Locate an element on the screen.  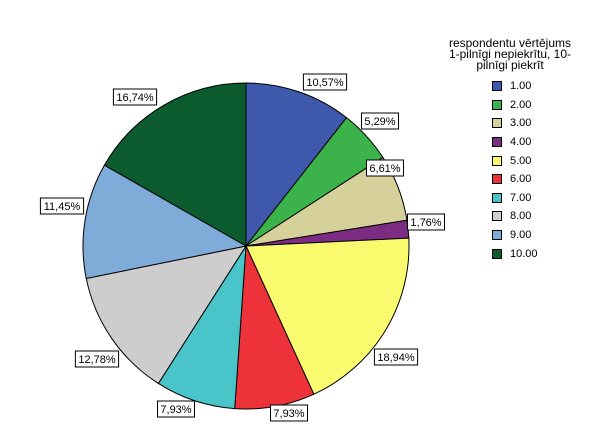
legend-label: 2.00 is located at coordinates (521, 104).